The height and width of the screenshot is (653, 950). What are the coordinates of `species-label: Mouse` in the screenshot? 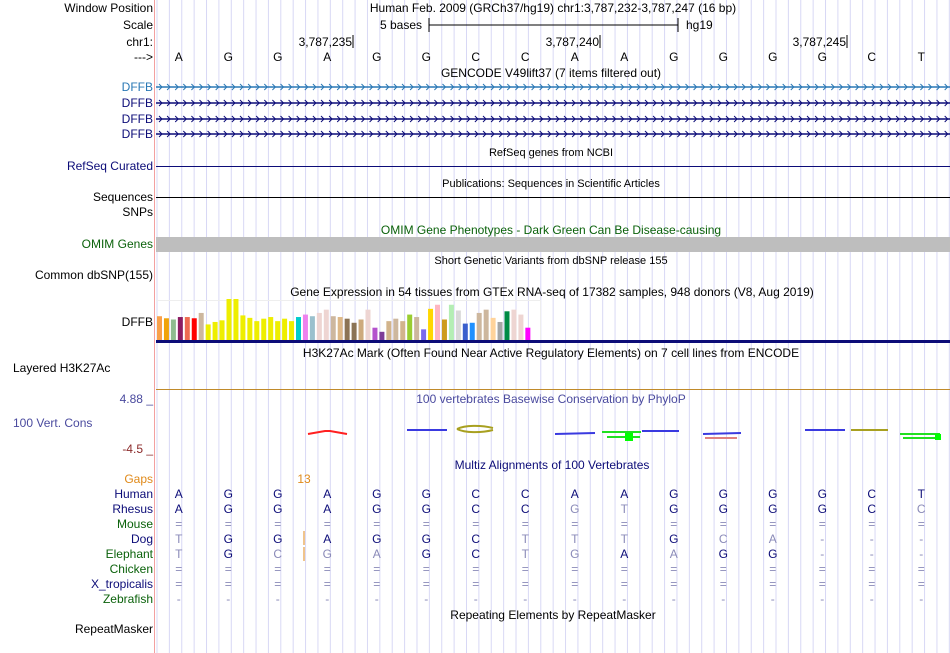 It's located at (134, 524).